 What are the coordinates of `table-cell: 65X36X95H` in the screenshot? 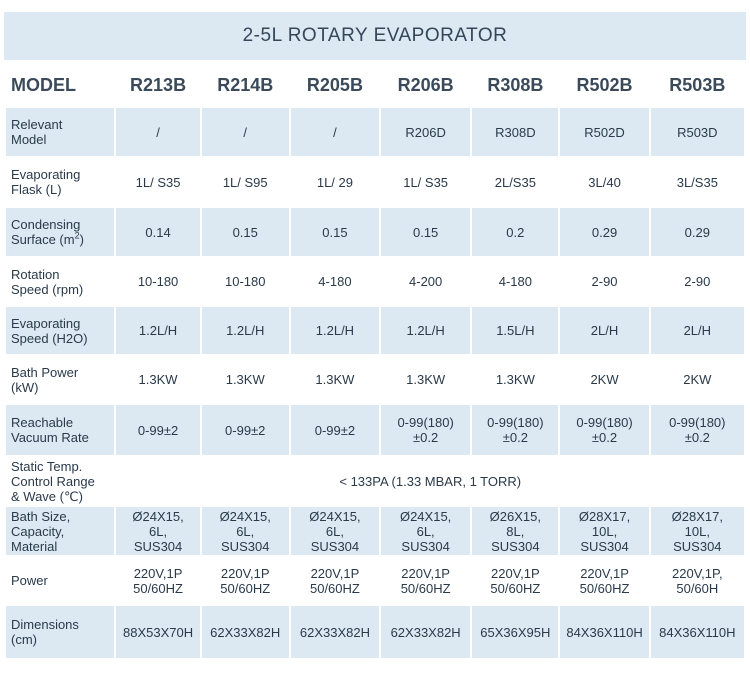 It's located at (515, 632).